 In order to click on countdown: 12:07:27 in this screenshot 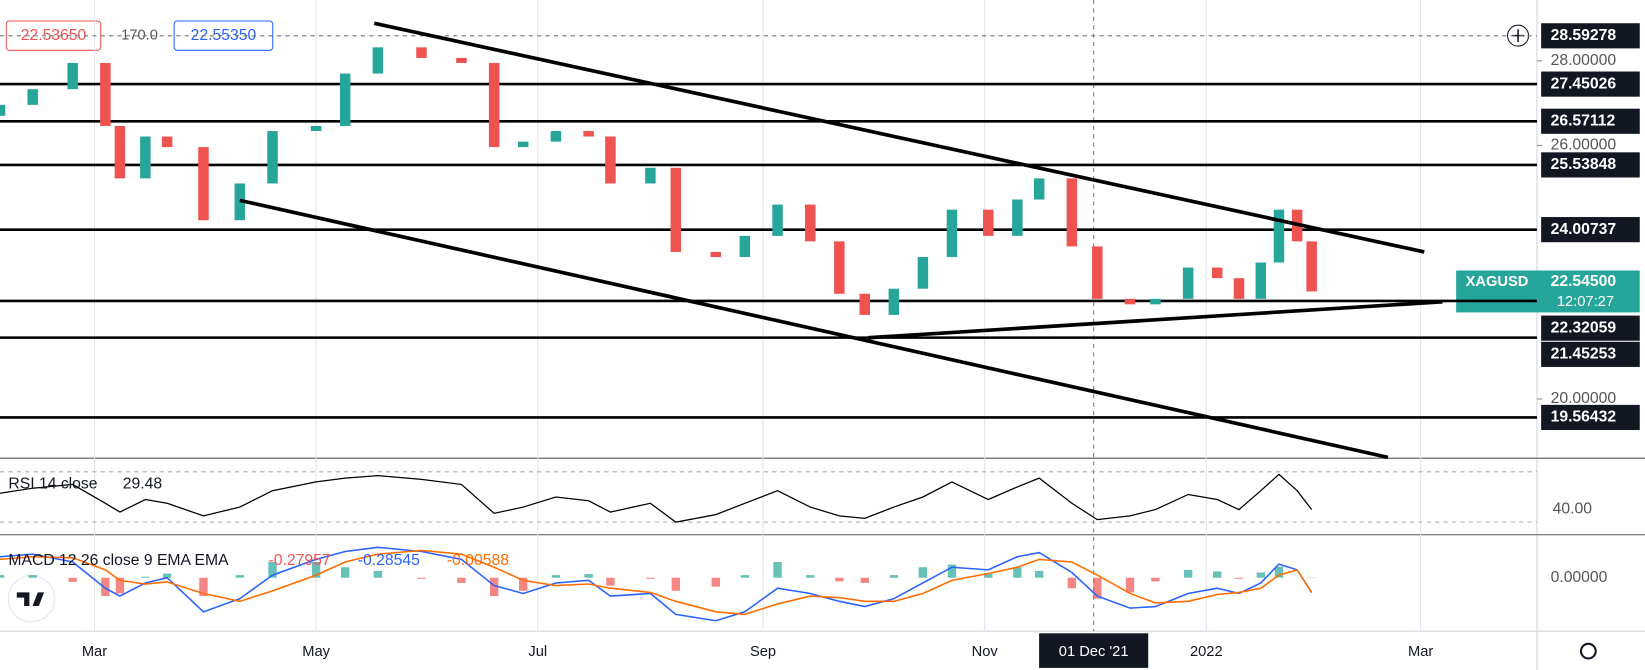, I will do `click(1585, 302)`.